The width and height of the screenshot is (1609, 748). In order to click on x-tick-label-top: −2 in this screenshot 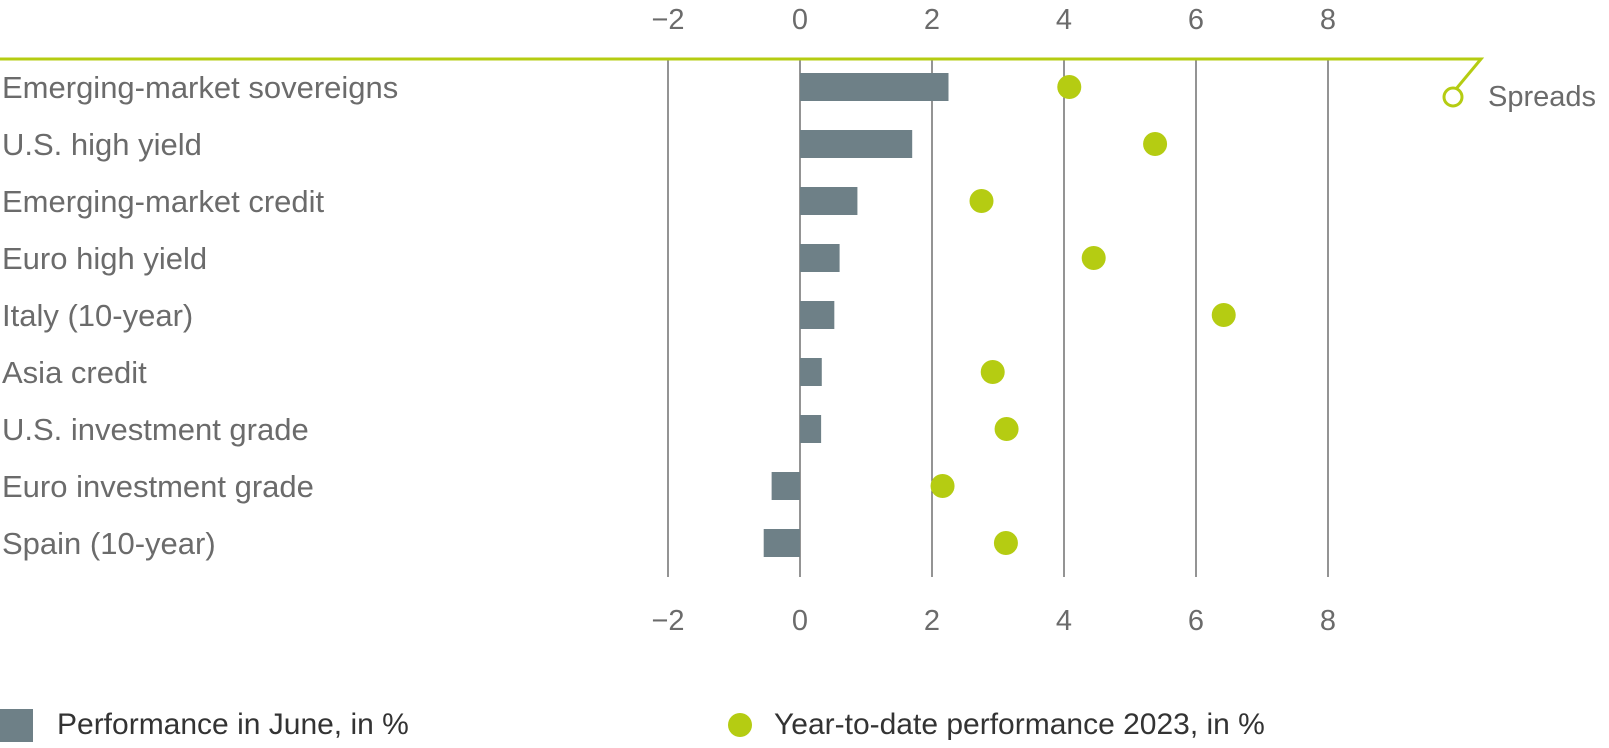, I will do `click(667, 20)`.